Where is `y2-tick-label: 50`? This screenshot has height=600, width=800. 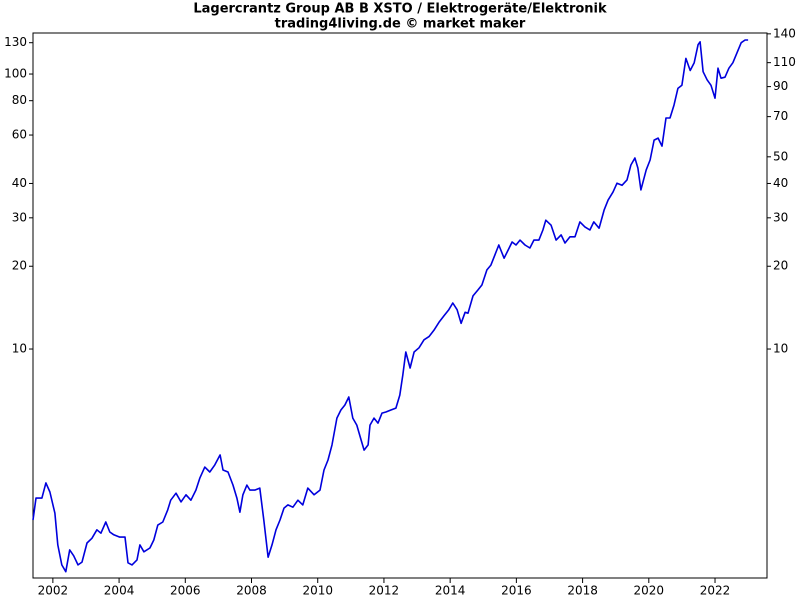 y2-tick-label: 50 is located at coordinates (780, 156).